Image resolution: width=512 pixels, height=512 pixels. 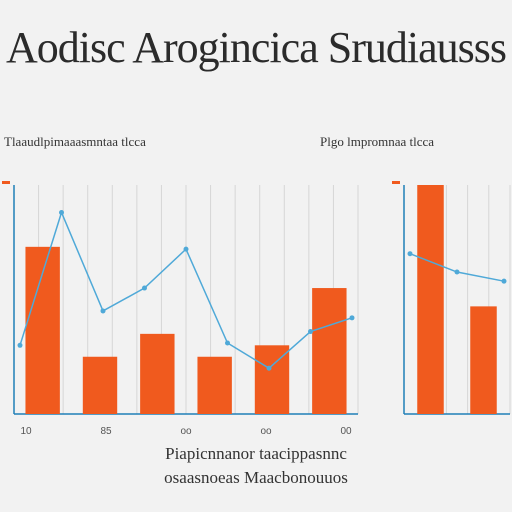 I want to click on chart-title: Aodisc Arogincica Srudiausss, so click(x=256, y=47).